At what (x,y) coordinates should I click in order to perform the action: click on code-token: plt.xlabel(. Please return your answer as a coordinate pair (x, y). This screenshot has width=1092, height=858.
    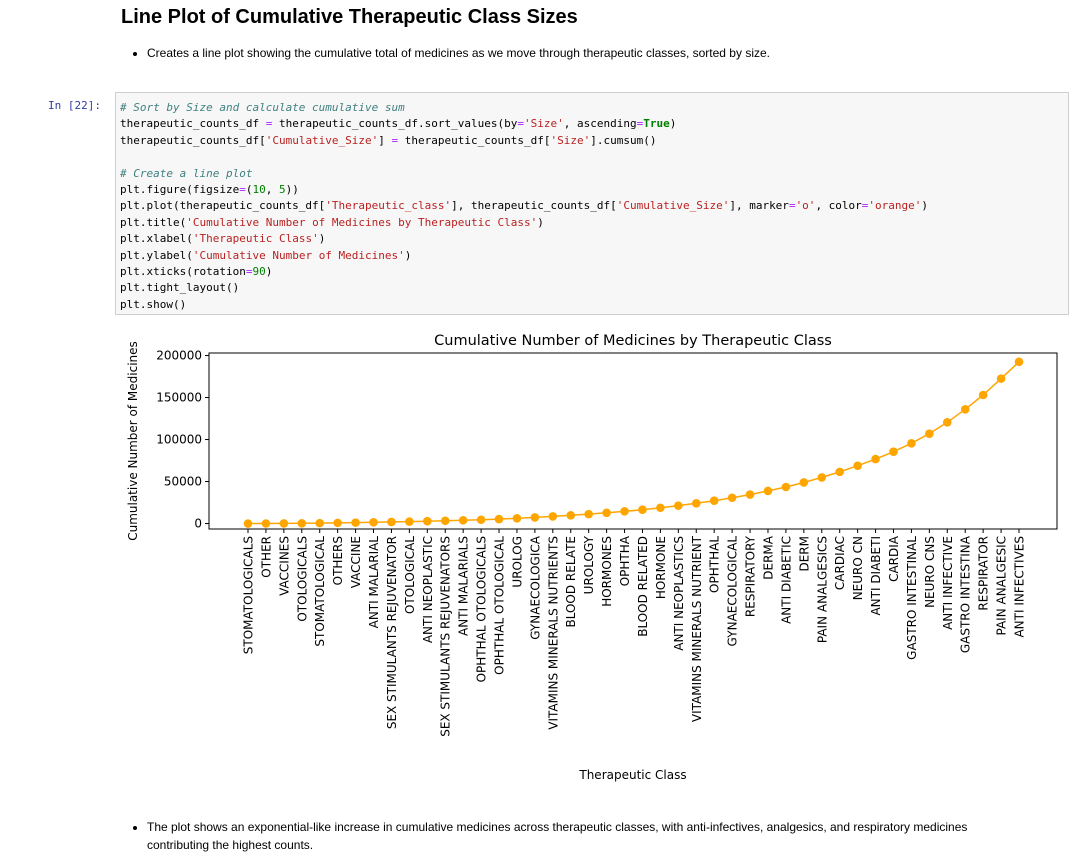
    Looking at the image, I should click on (156, 239).